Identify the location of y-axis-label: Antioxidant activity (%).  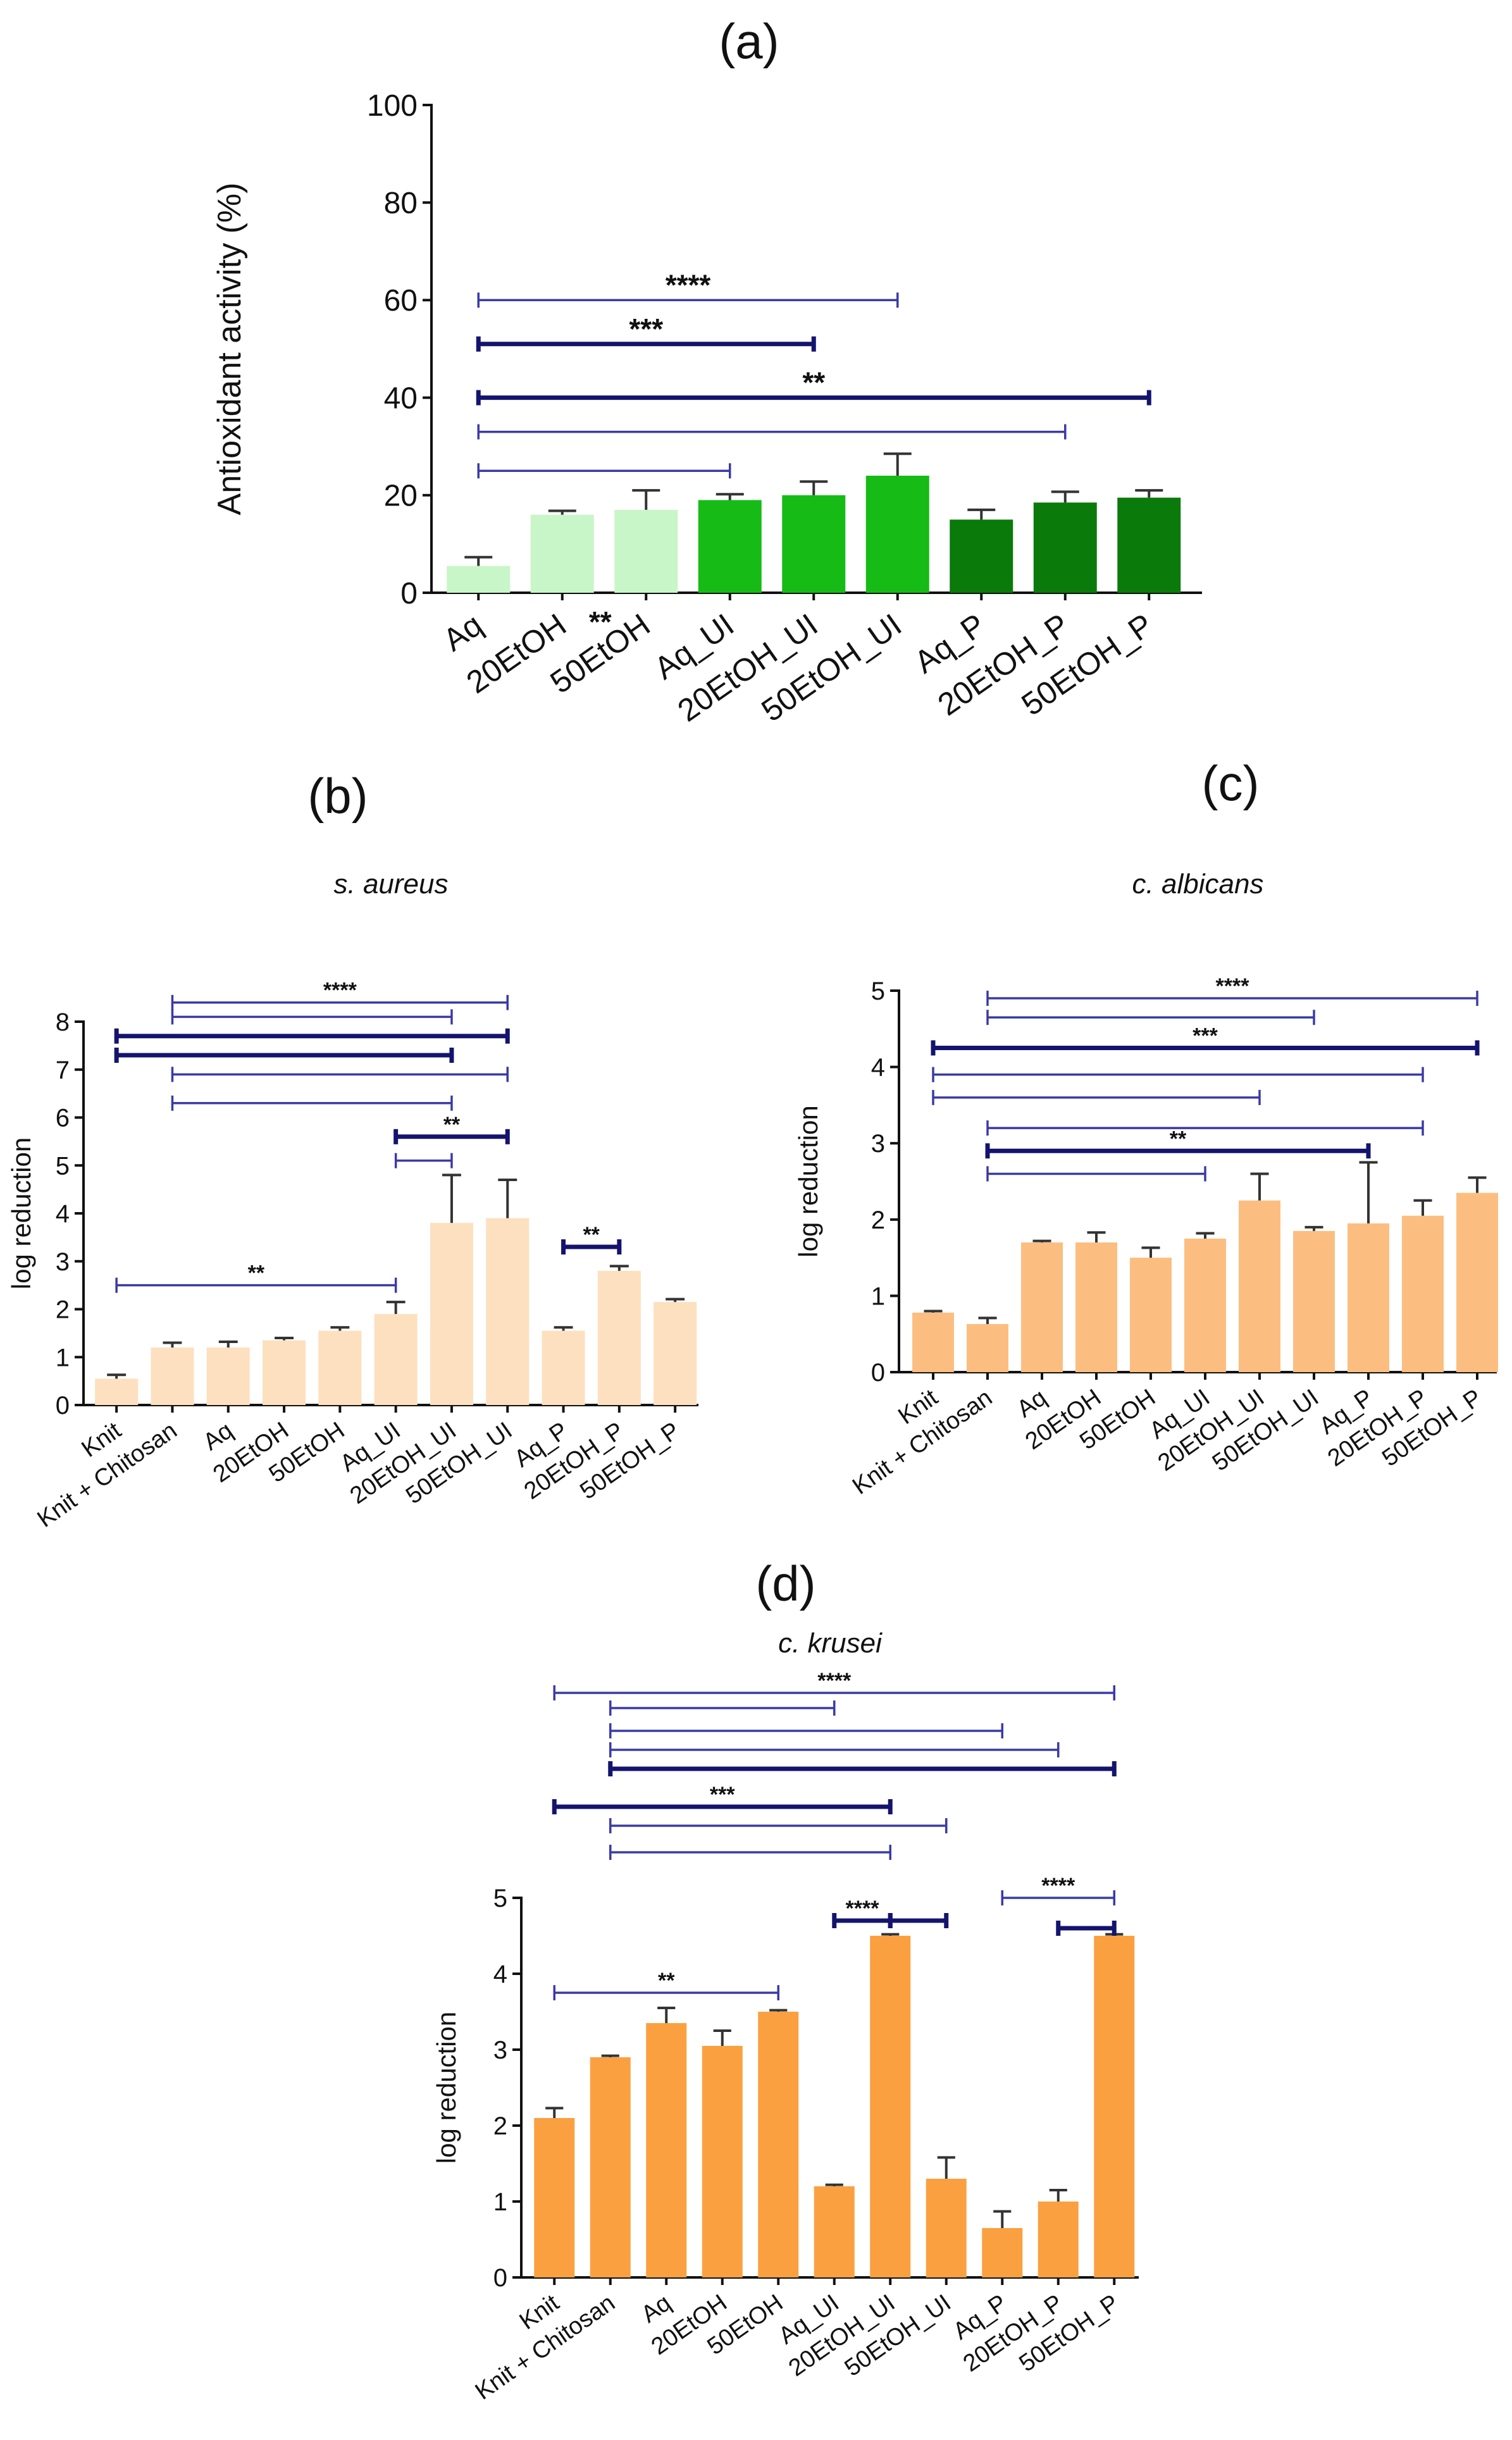
(230, 350).